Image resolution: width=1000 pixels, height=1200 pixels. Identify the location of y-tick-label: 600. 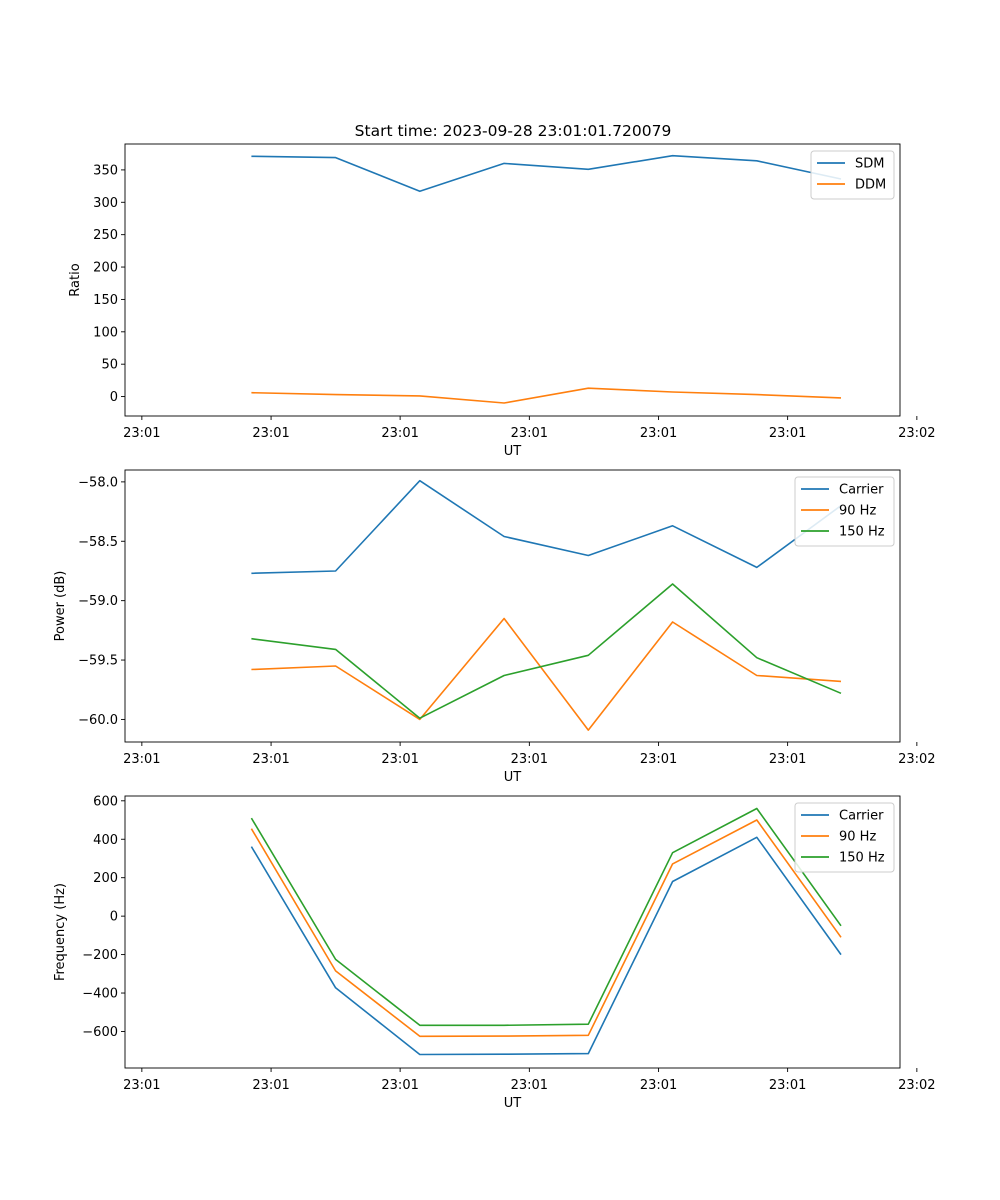
(105, 801).